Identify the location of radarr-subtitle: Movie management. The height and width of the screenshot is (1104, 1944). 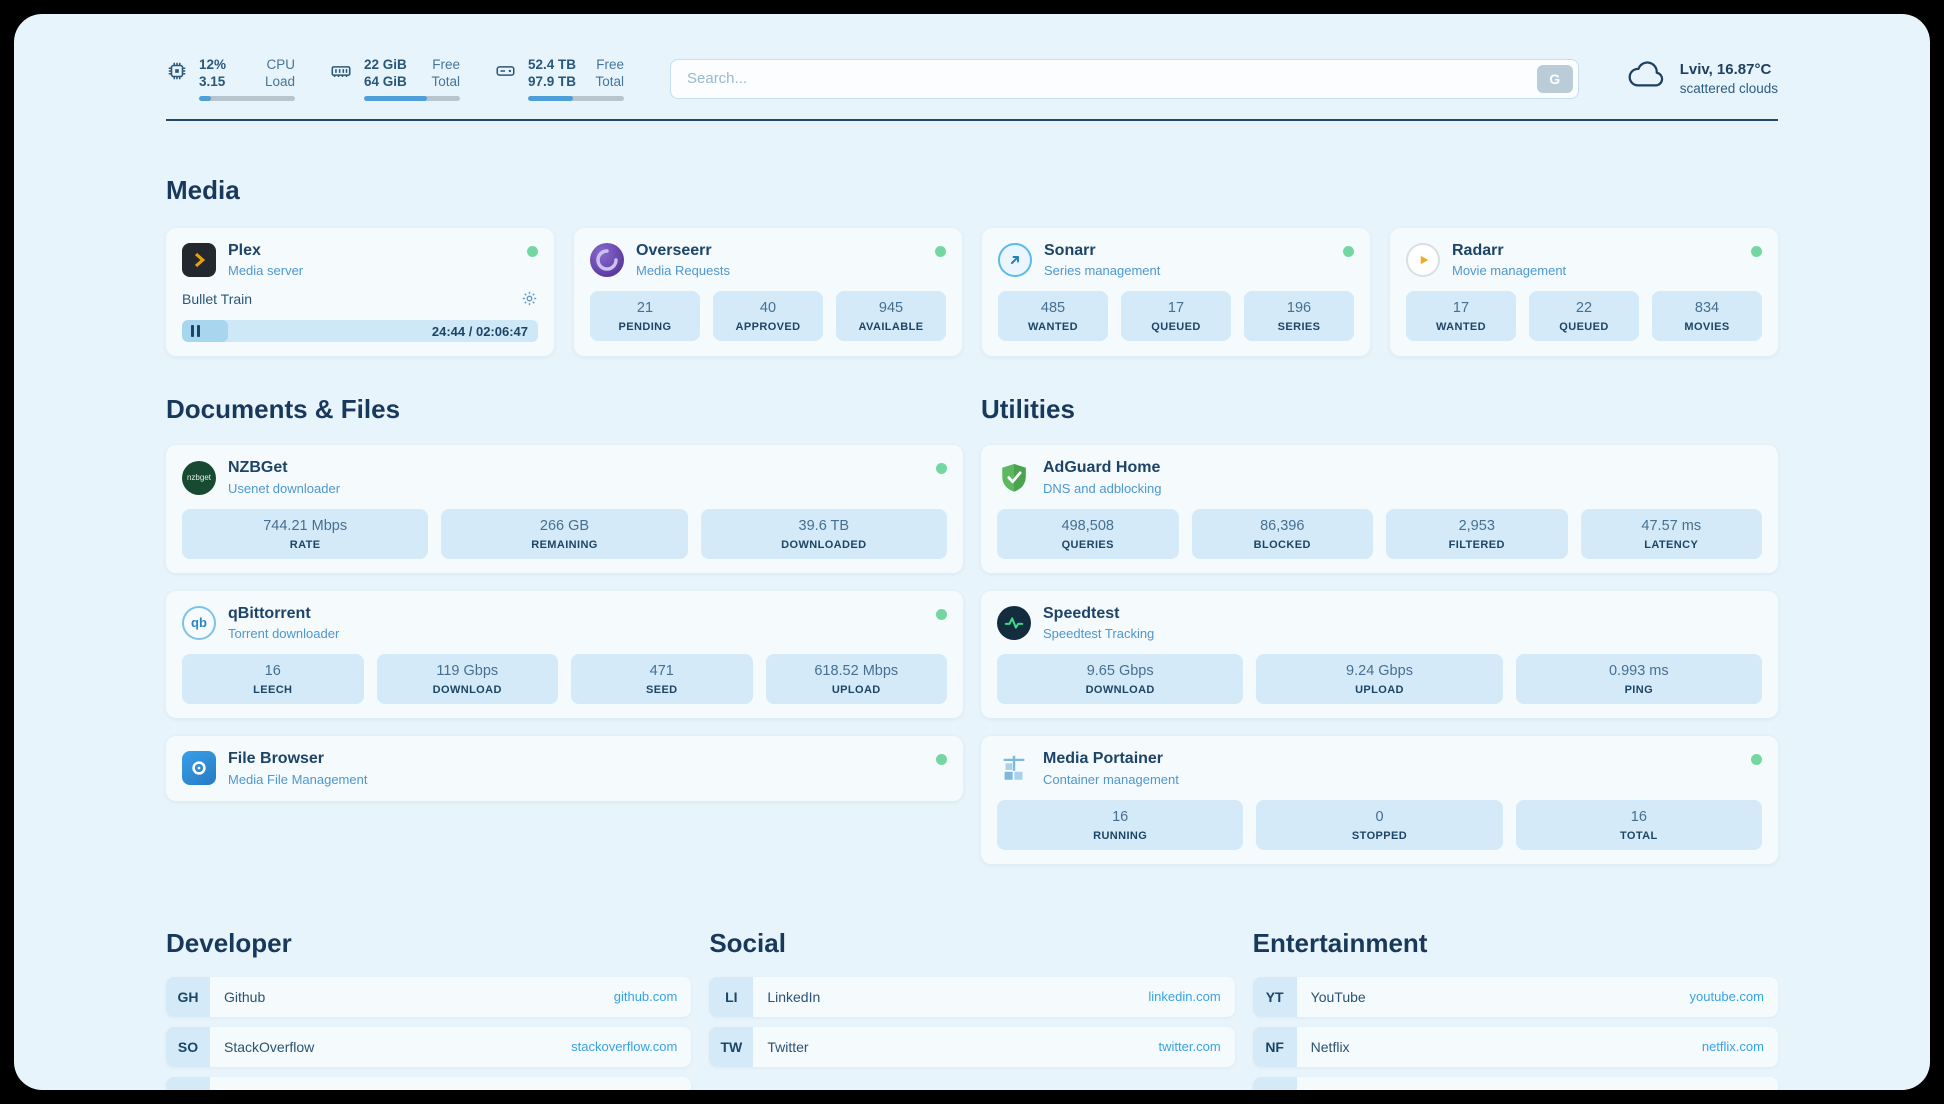
(1509, 271).